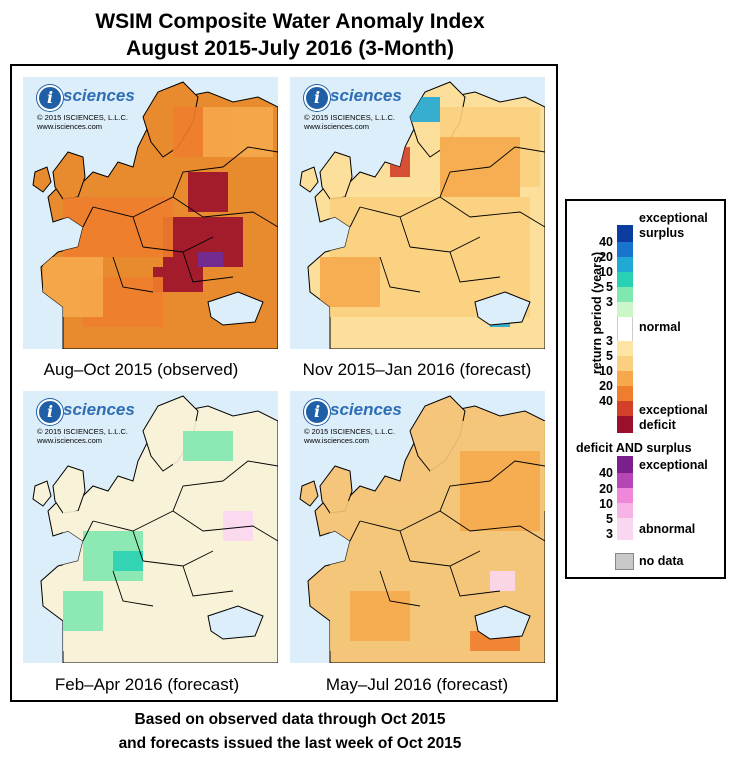  I want to click on label-exceptional-deficit-2: deficit, so click(657, 425).